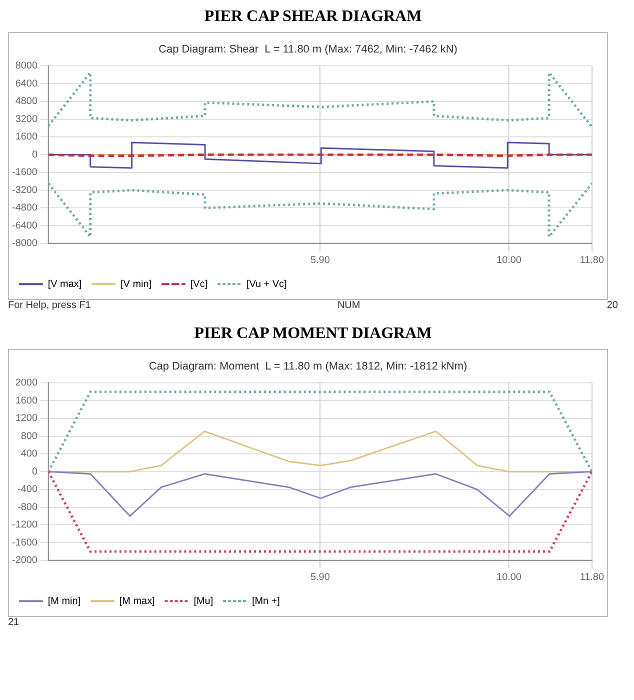 The height and width of the screenshot is (700, 634). I want to click on text: 21, so click(14, 622).